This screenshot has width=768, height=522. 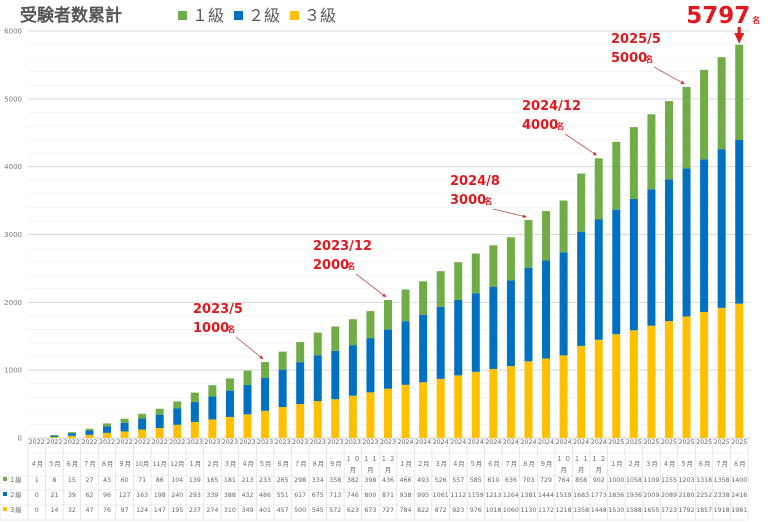 What do you see at coordinates (54, 437) in the screenshot?
I see `bar-segment-3級-1` at bounding box center [54, 437].